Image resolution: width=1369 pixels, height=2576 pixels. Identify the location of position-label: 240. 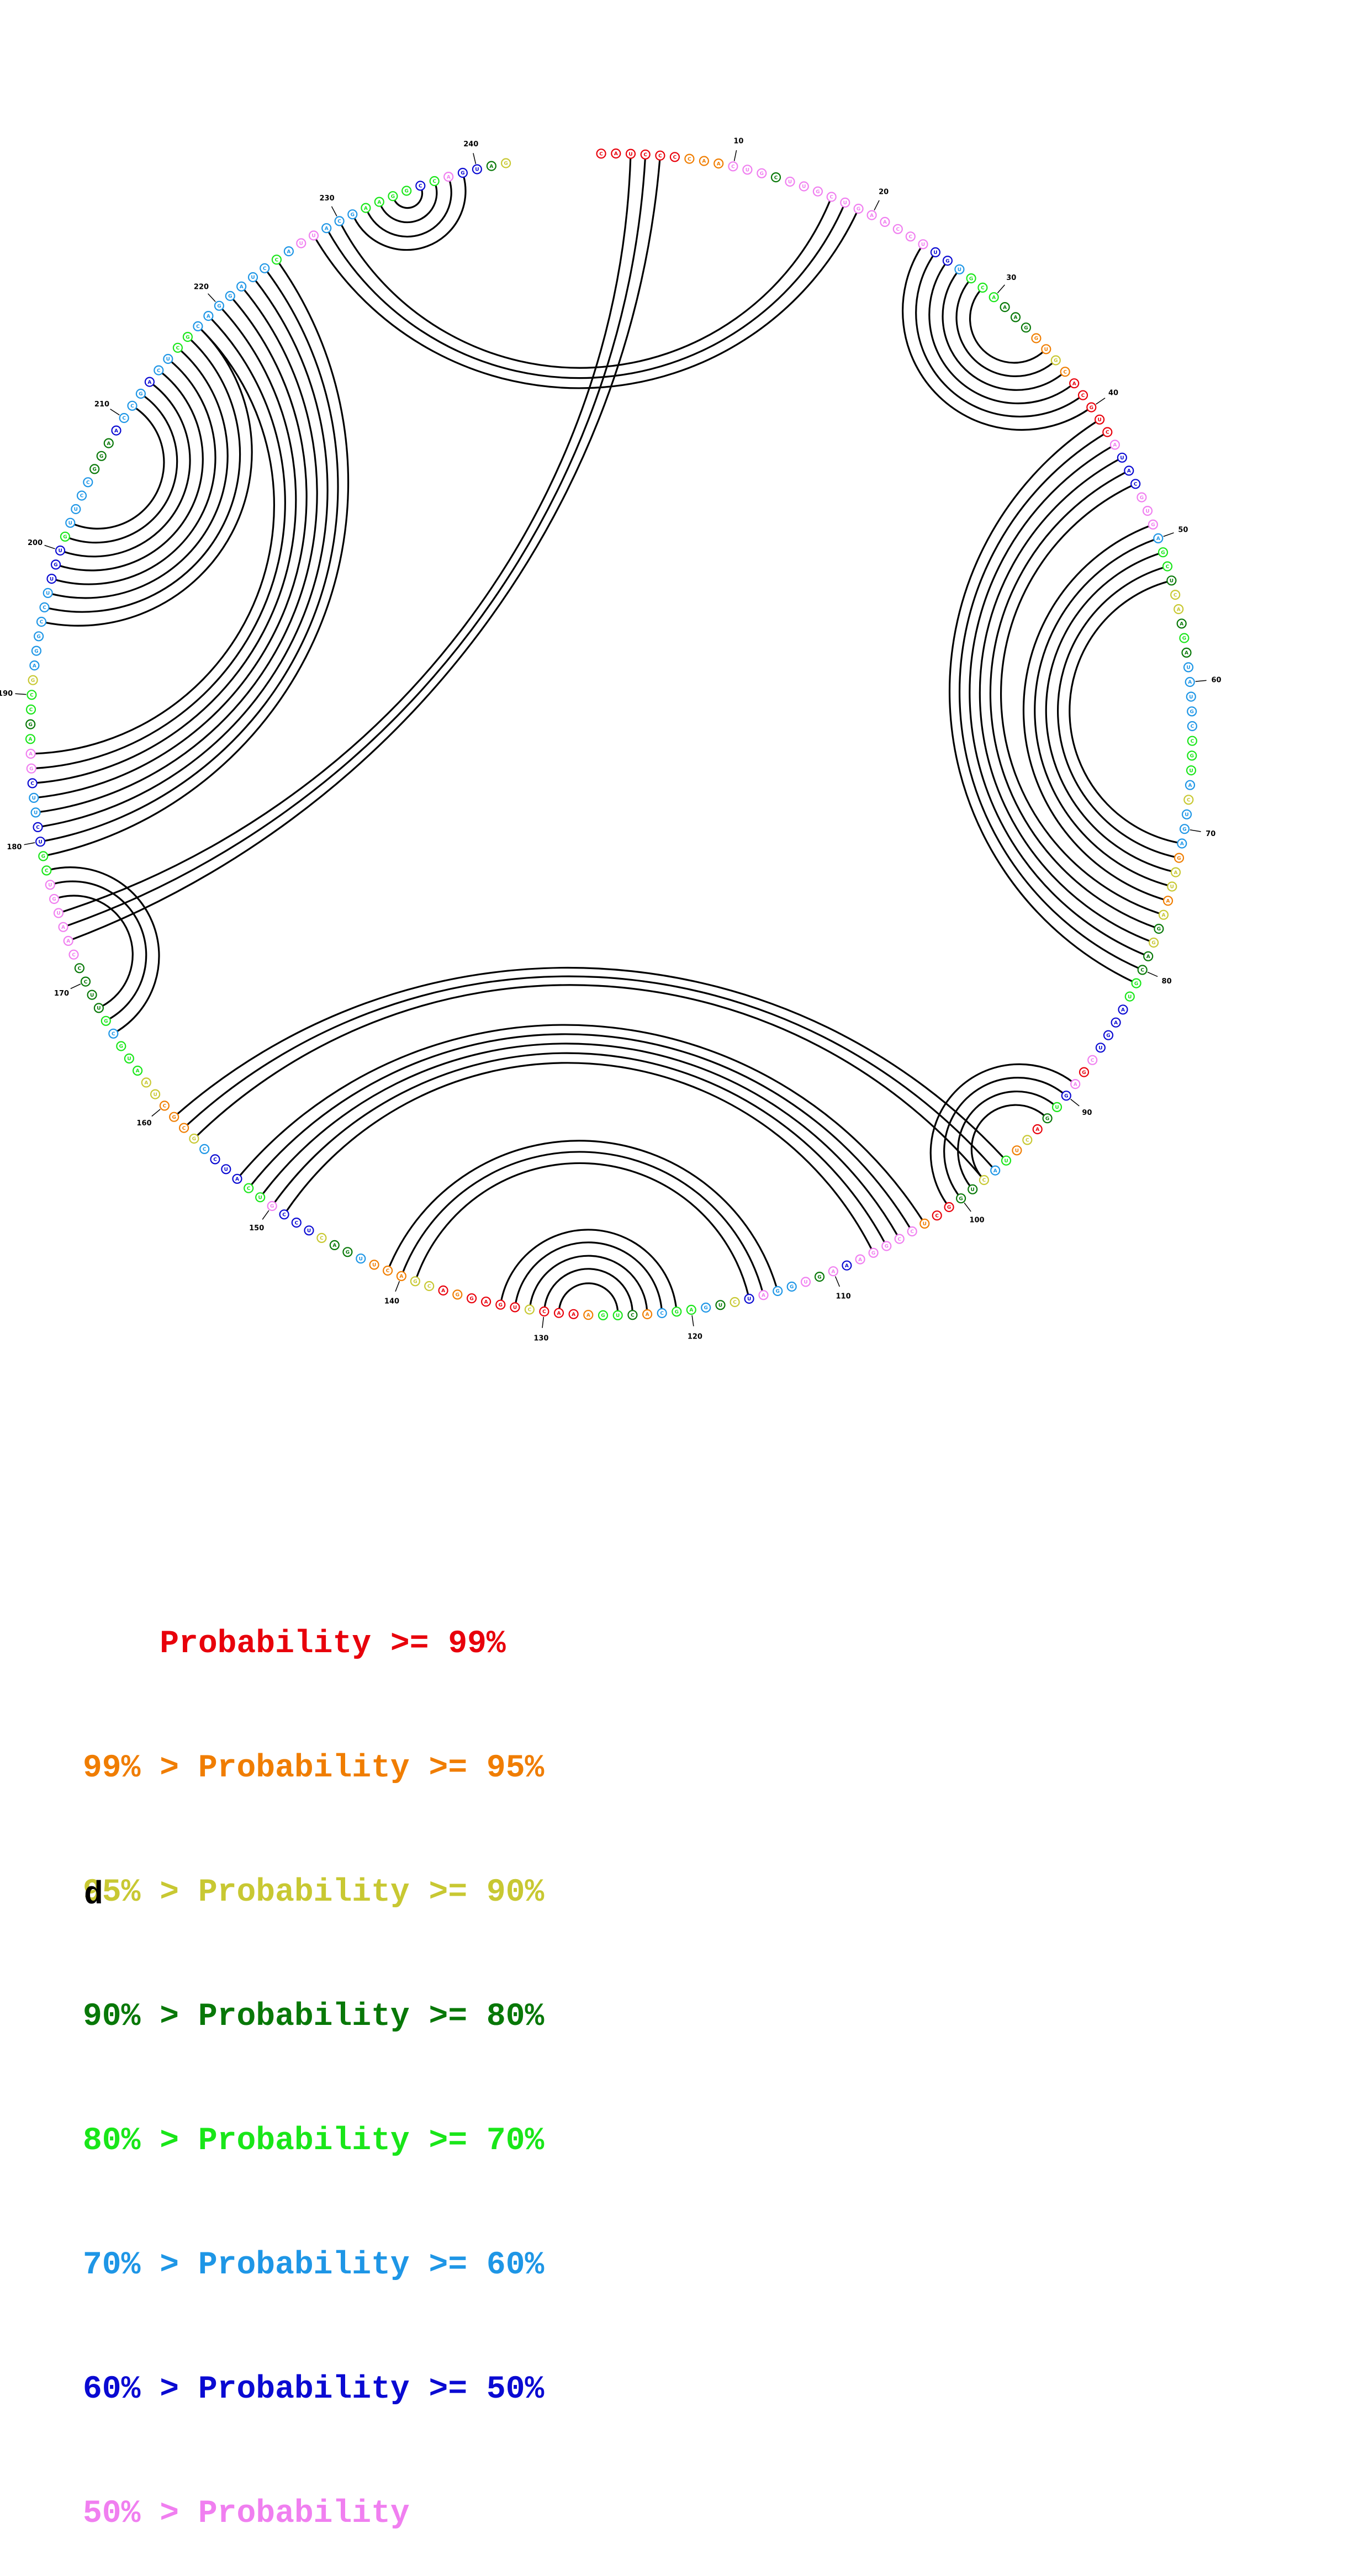
(470, 145).